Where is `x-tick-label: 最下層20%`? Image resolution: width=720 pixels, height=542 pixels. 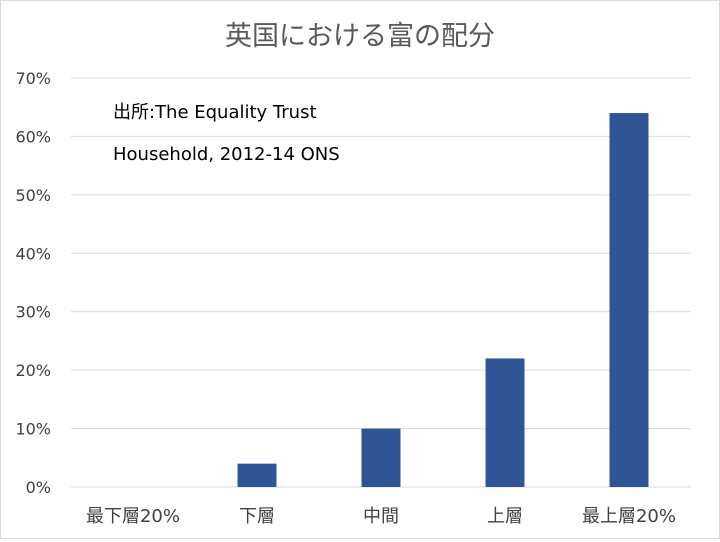 x-tick-label: 最下層20% is located at coordinates (133, 516).